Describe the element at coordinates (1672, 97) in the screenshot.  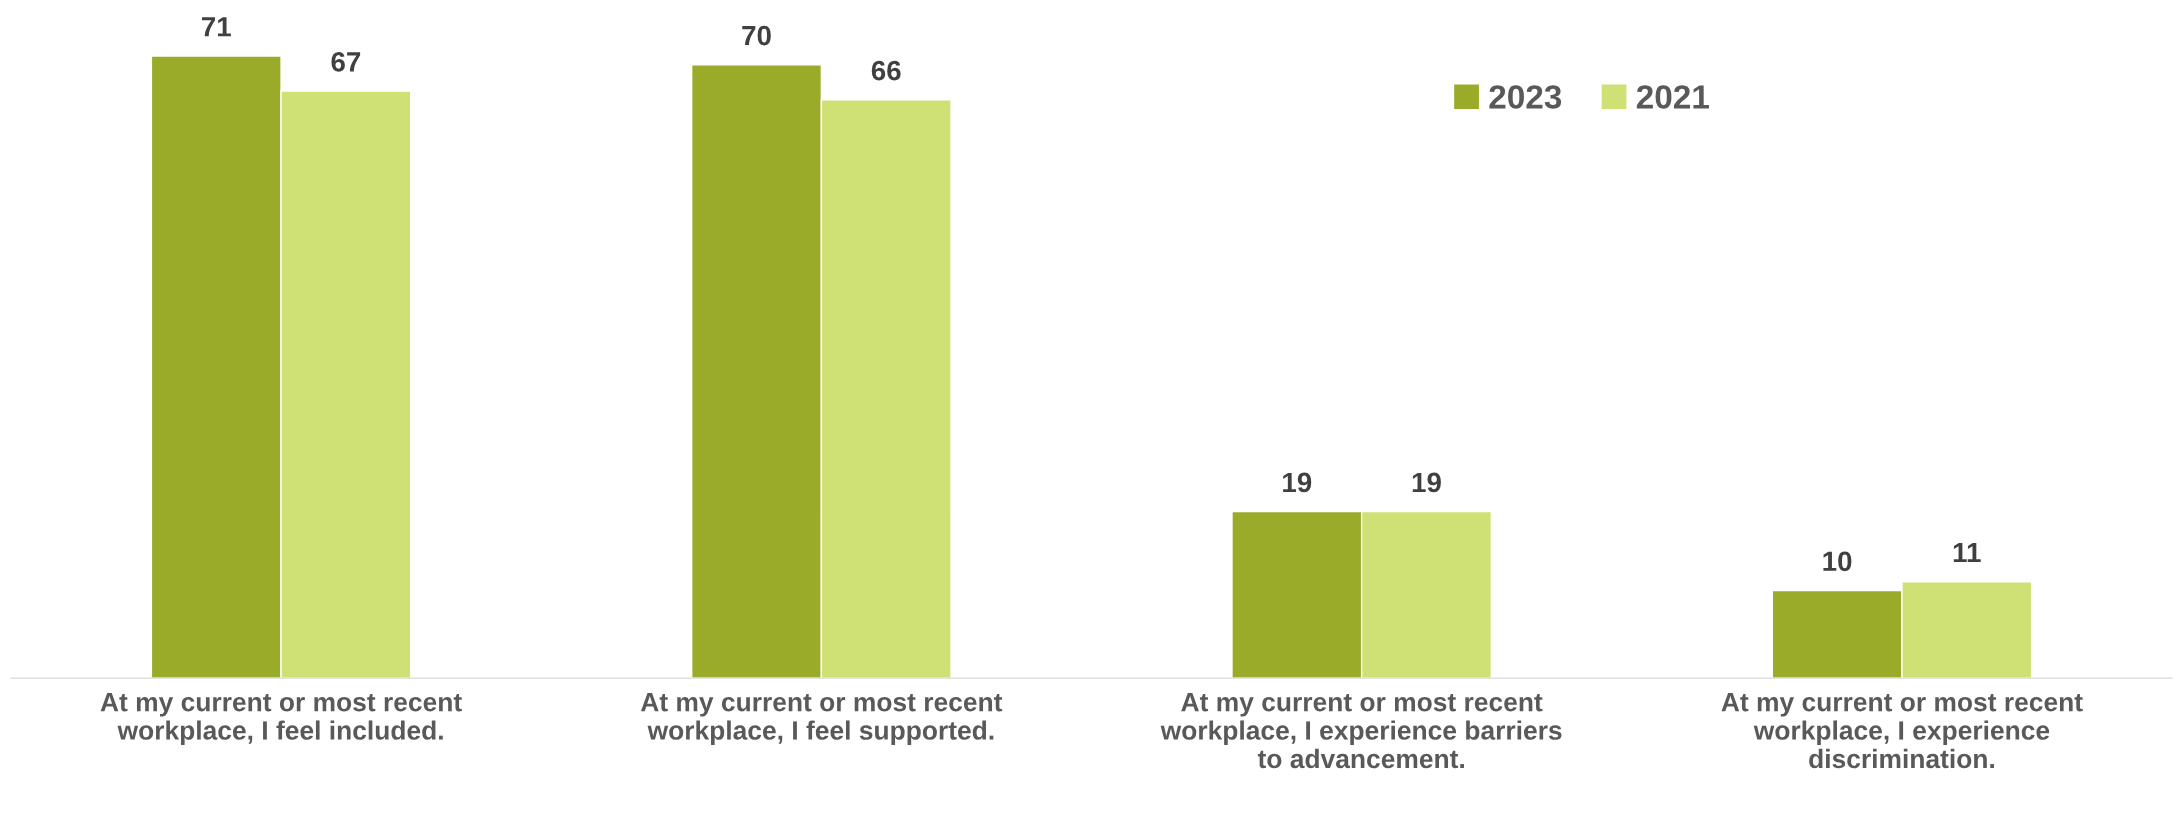
I see `legend-label: 2021` at that location.